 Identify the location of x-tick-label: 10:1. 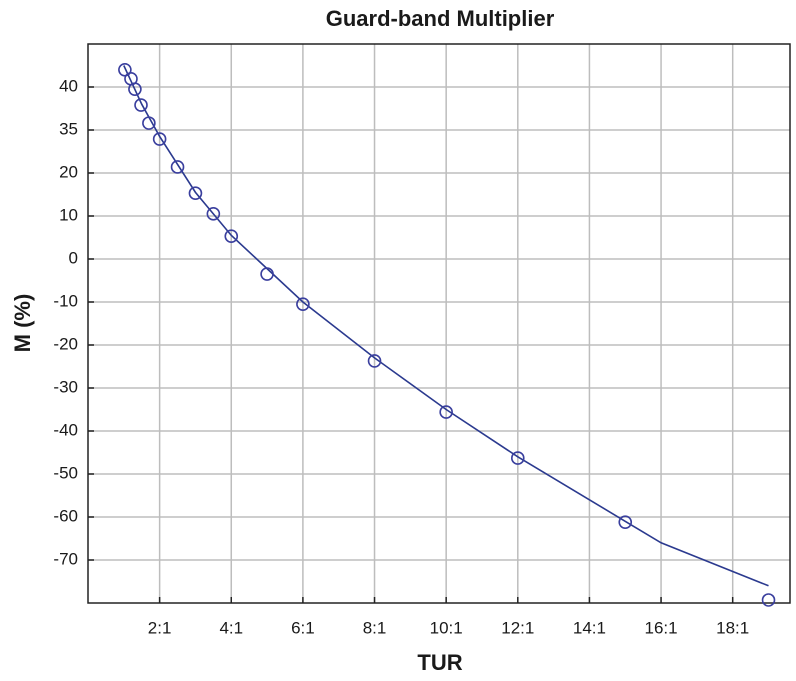
(446, 627).